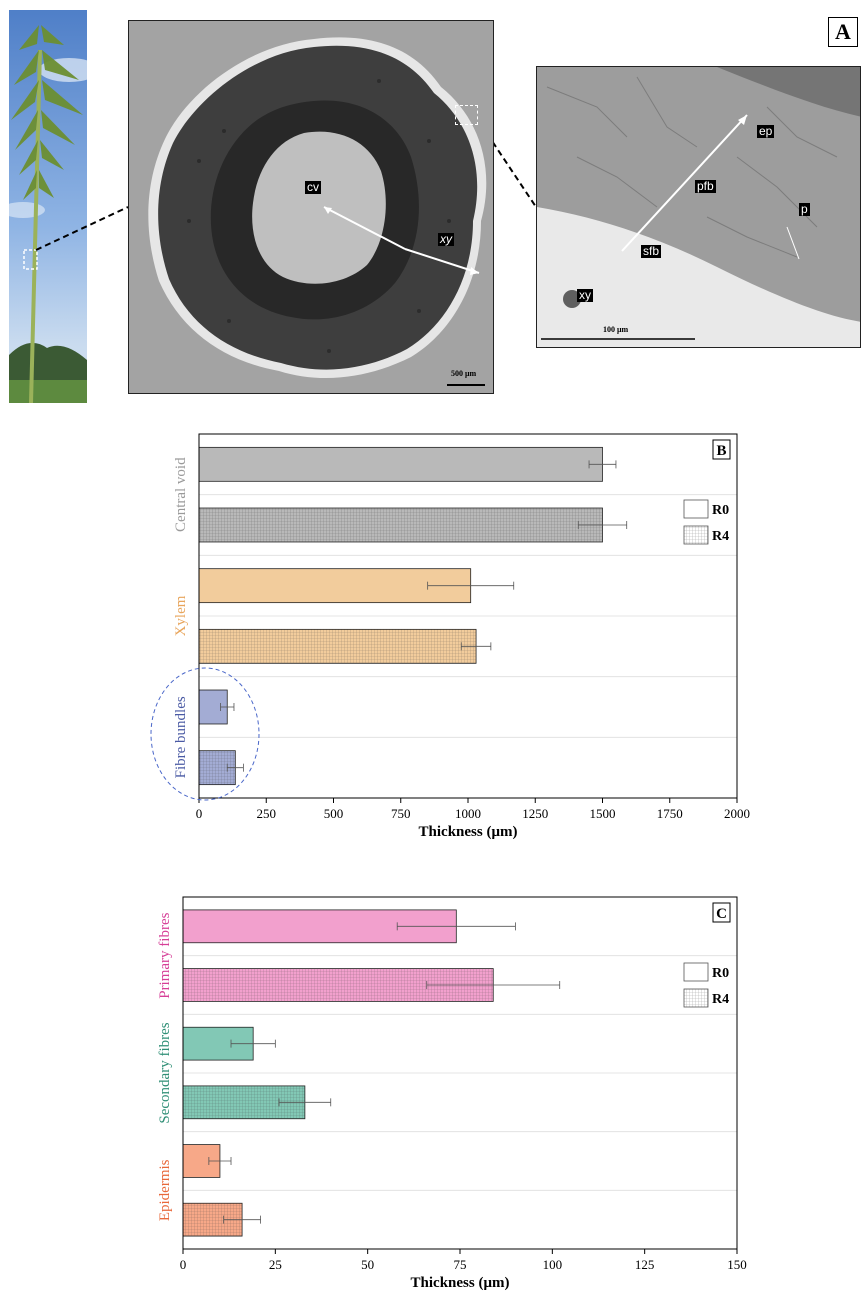  I want to click on label-p: p, so click(804, 209).